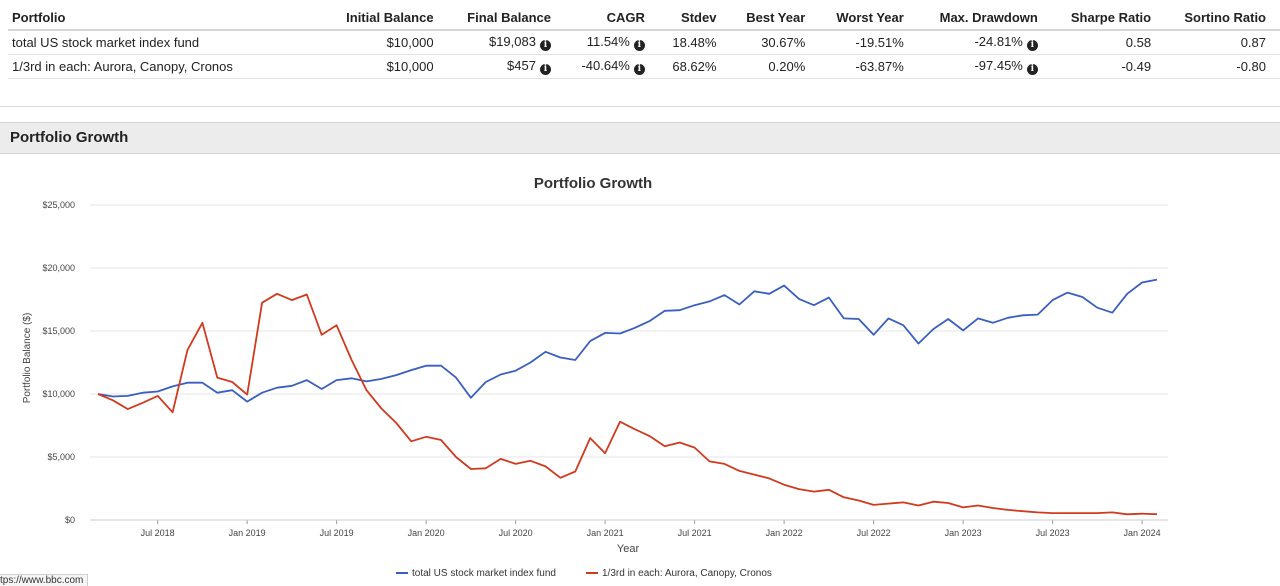 This screenshot has width=1280, height=586. What do you see at coordinates (775, 18) in the screenshot?
I see `header-best-year: Best Year` at bounding box center [775, 18].